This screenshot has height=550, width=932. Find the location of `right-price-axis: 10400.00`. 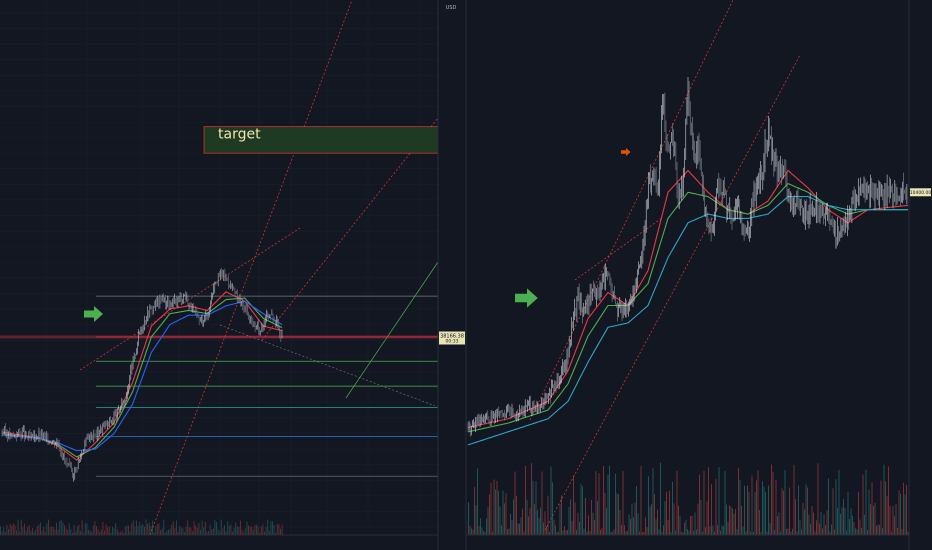

right-price-axis: 10400.00 is located at coordinates (920, 275).